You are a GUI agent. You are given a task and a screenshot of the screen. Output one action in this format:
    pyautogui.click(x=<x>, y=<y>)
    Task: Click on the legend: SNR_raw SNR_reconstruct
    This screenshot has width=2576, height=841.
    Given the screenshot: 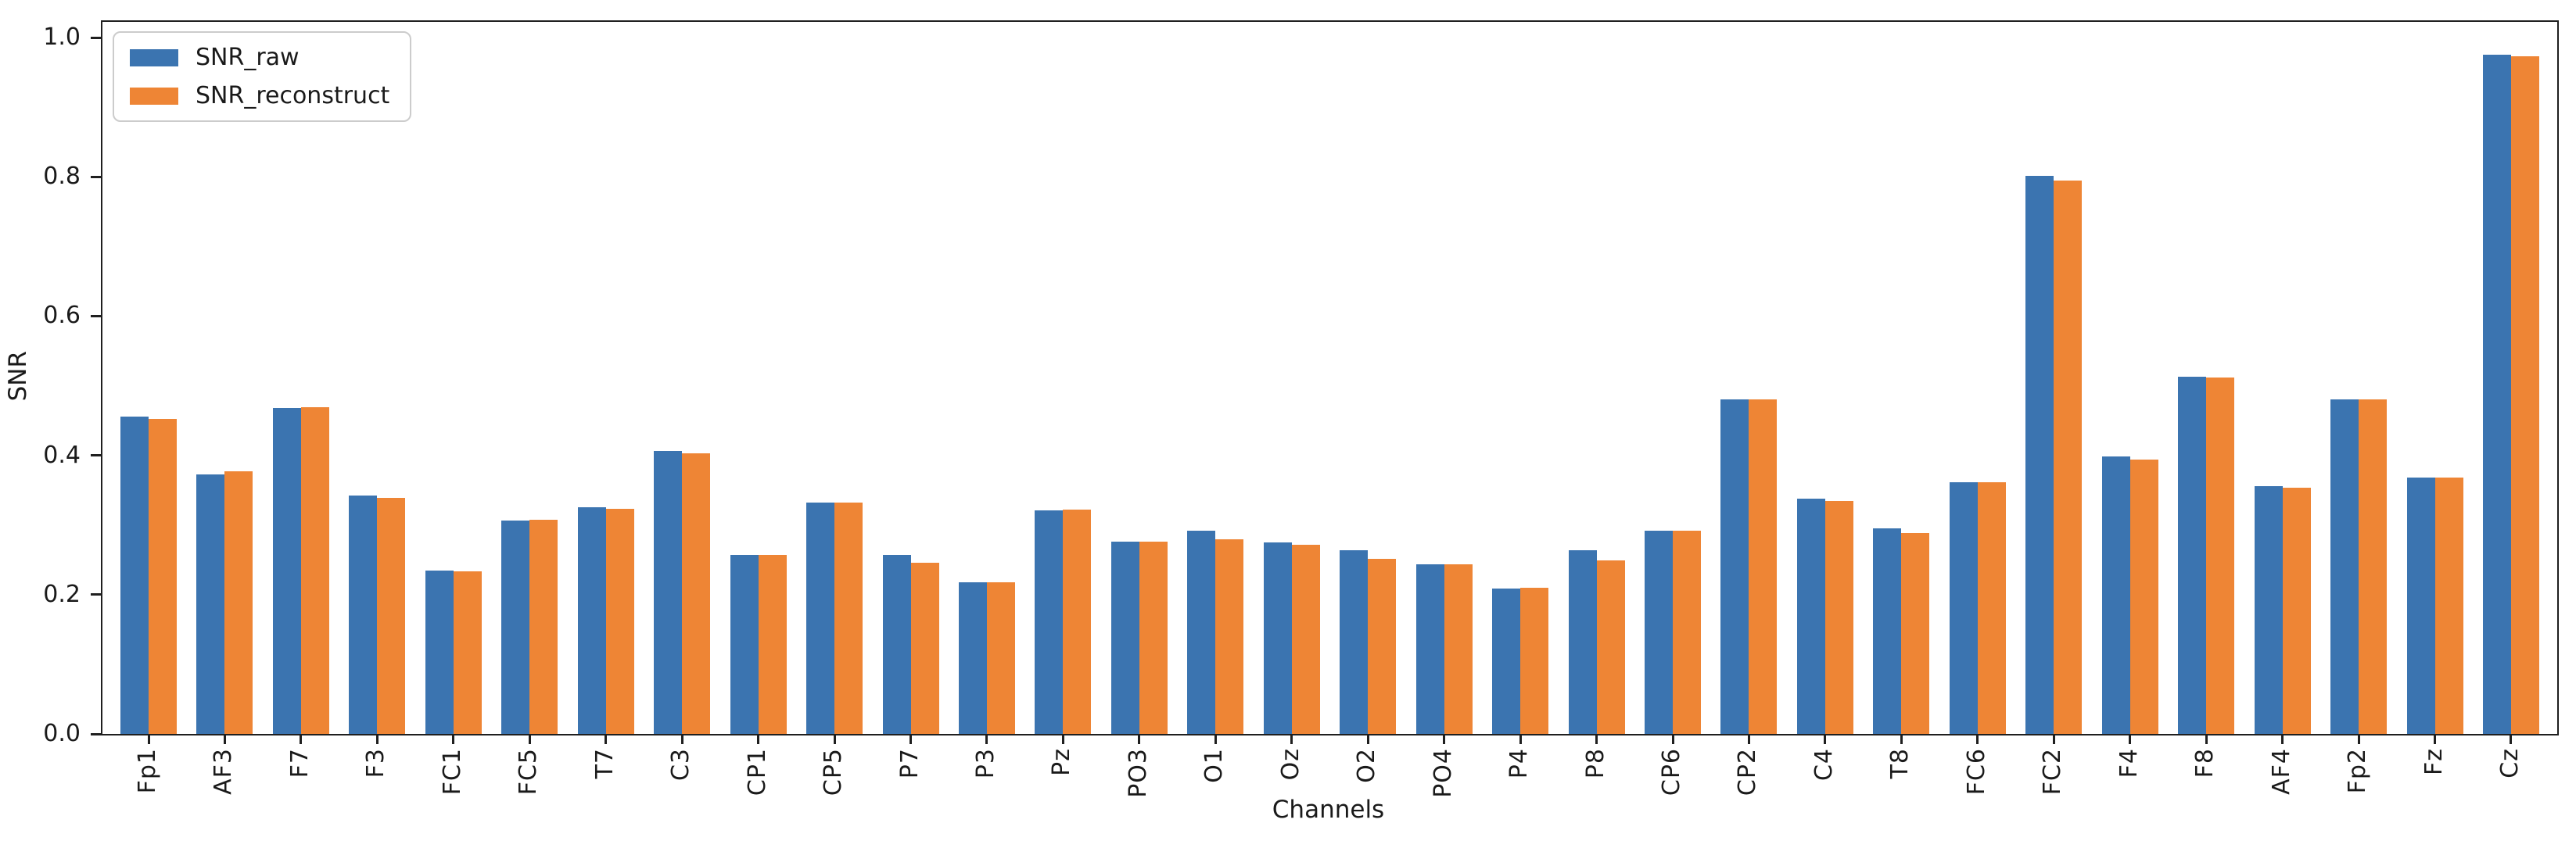 What is the action you would take?
    pyautogui.click(x=262, y=76)
    